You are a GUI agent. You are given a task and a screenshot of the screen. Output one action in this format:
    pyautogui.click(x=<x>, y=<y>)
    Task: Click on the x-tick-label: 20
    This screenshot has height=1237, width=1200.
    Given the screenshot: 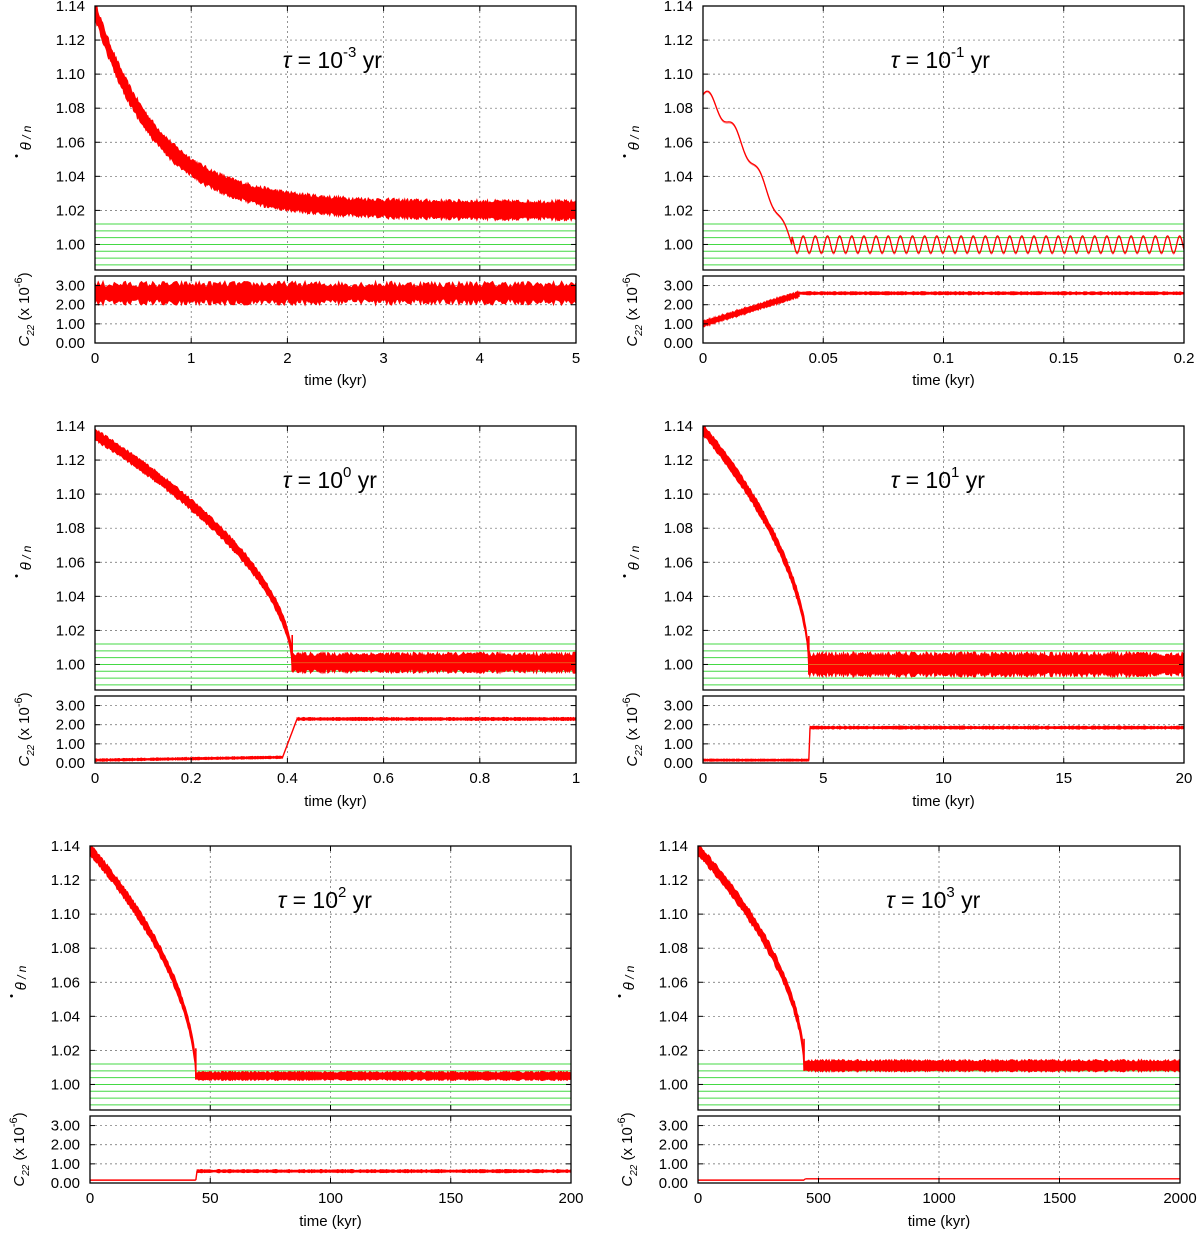 What is the action you would take?
    pyautogui.click(x=1184, y=778)
    